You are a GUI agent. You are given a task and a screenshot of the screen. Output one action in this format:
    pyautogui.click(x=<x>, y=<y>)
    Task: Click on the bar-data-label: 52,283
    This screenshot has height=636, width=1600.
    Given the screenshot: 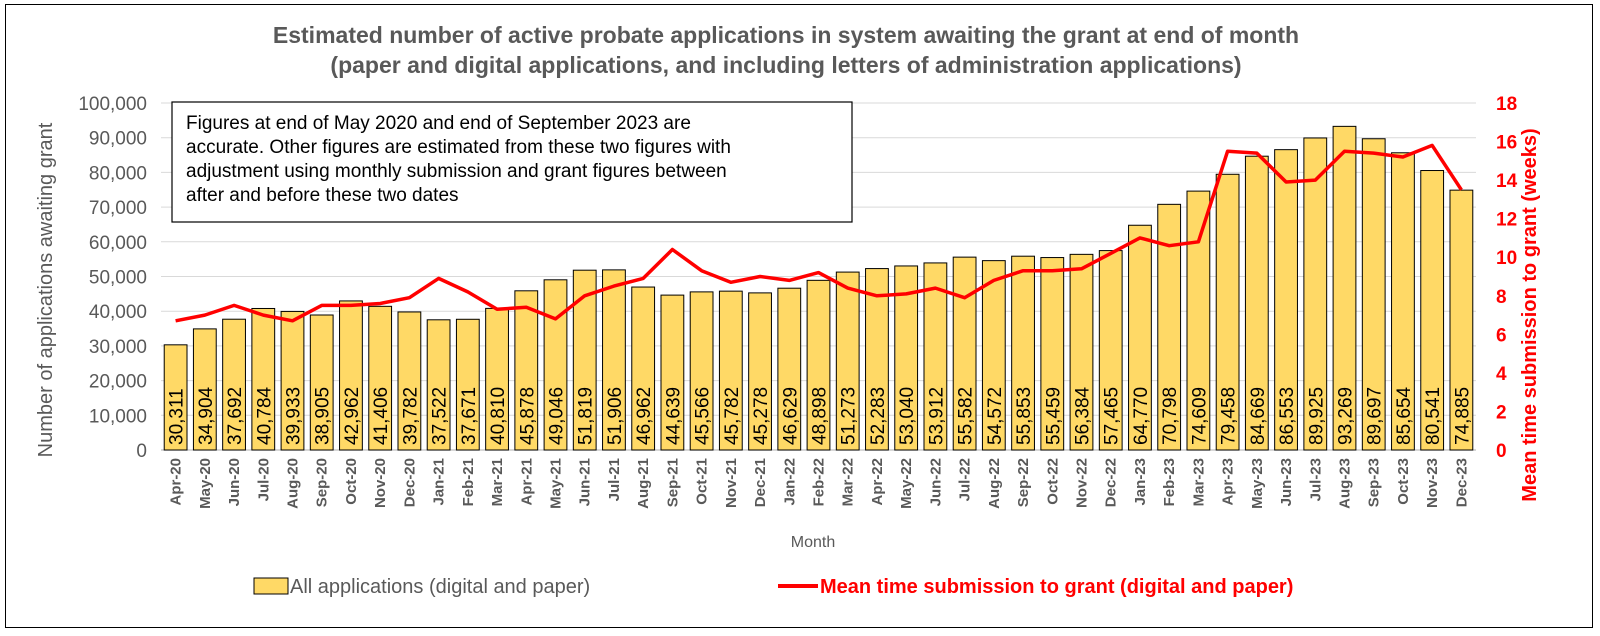 What is the action you would take?
    pyautogui.click(x=878, y=416)
    